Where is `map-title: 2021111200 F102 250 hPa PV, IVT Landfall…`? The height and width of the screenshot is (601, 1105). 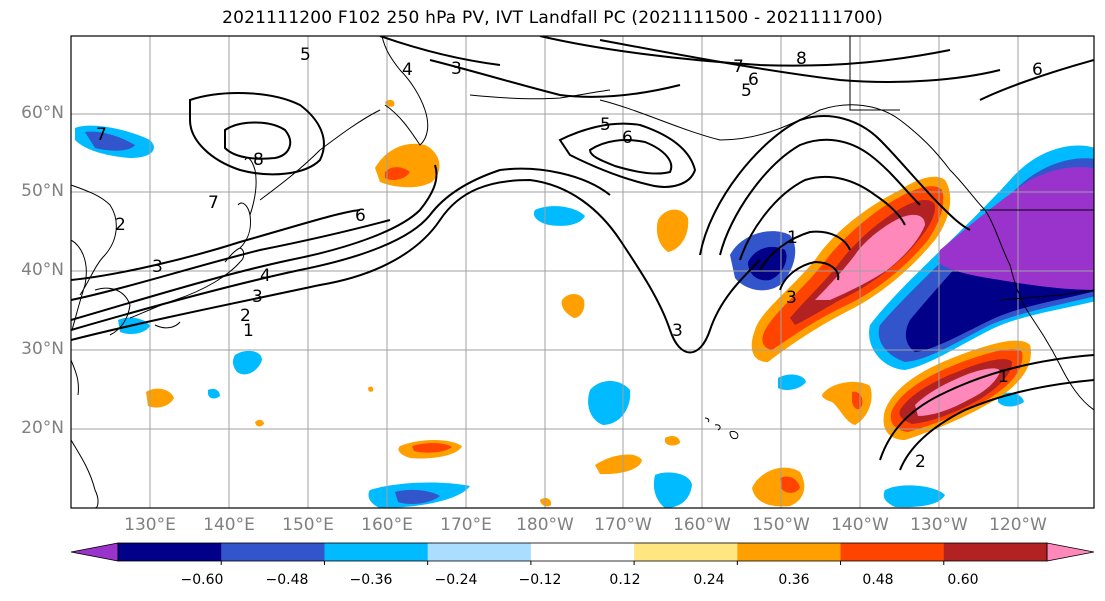
map-title: 2021111200 F102 250 hPa PV, IVT Landfall… is located at coordinates (552, 18).